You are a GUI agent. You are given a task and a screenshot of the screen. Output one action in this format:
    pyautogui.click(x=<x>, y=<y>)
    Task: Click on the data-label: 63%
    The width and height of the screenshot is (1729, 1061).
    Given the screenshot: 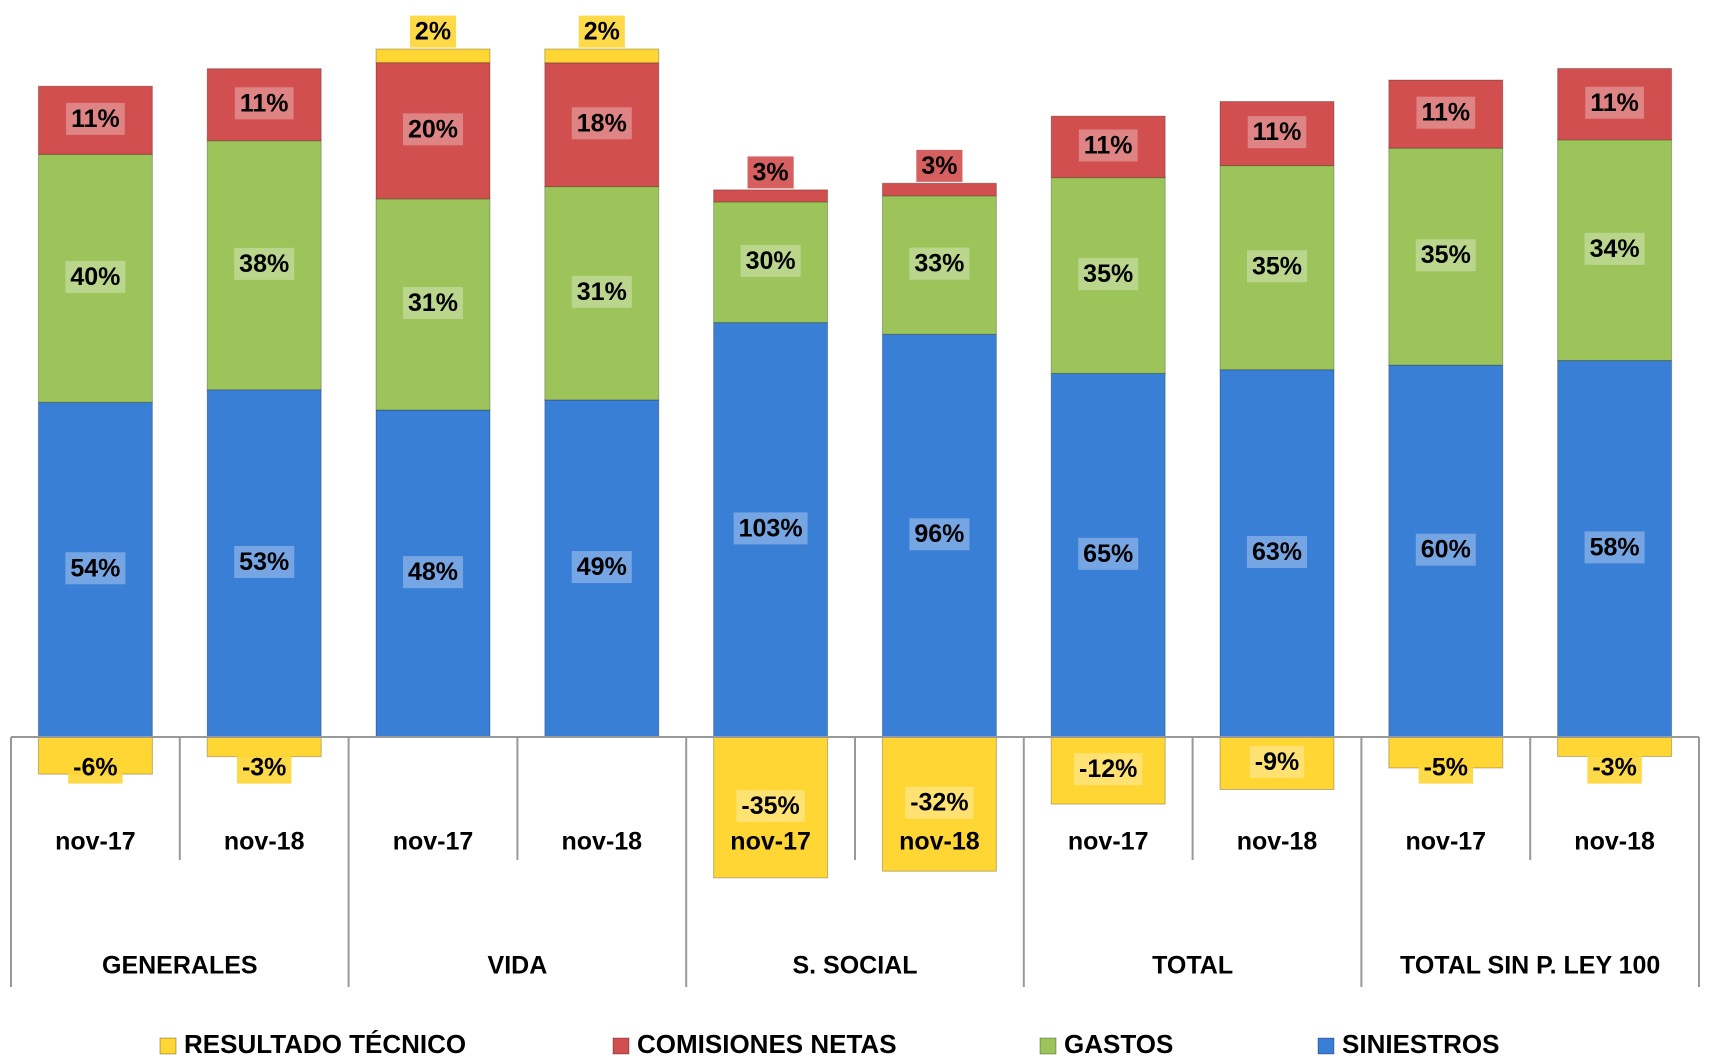 What is the action you would take?
    pyautogui.click(x=1277, y=552)
    